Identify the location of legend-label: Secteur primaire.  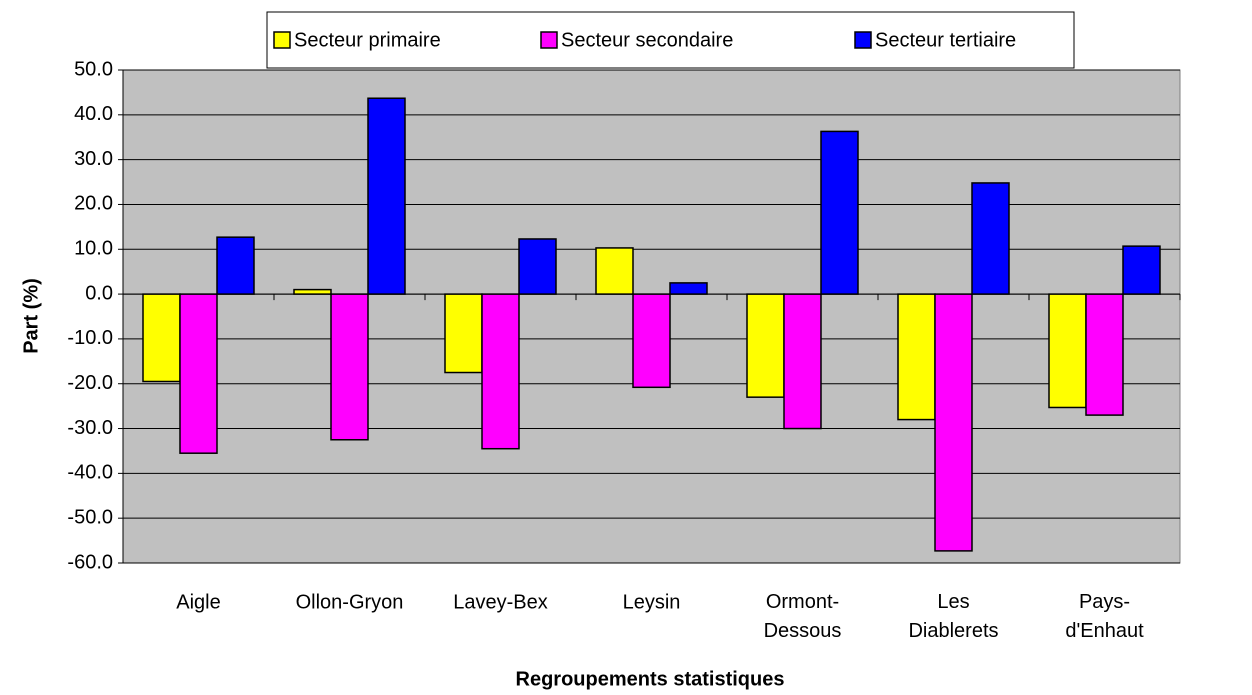
(367, 40).